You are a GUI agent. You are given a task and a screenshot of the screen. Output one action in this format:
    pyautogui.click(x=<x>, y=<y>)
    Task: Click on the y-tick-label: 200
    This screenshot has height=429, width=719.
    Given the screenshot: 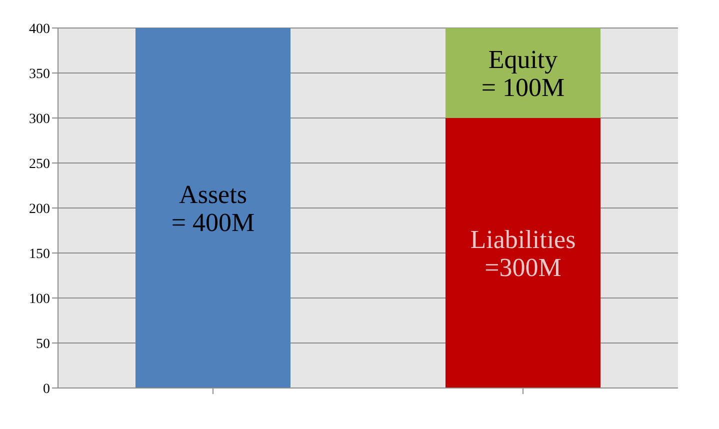 What is the action you would take?
    pyautogui.click(x=39, y=209)
    